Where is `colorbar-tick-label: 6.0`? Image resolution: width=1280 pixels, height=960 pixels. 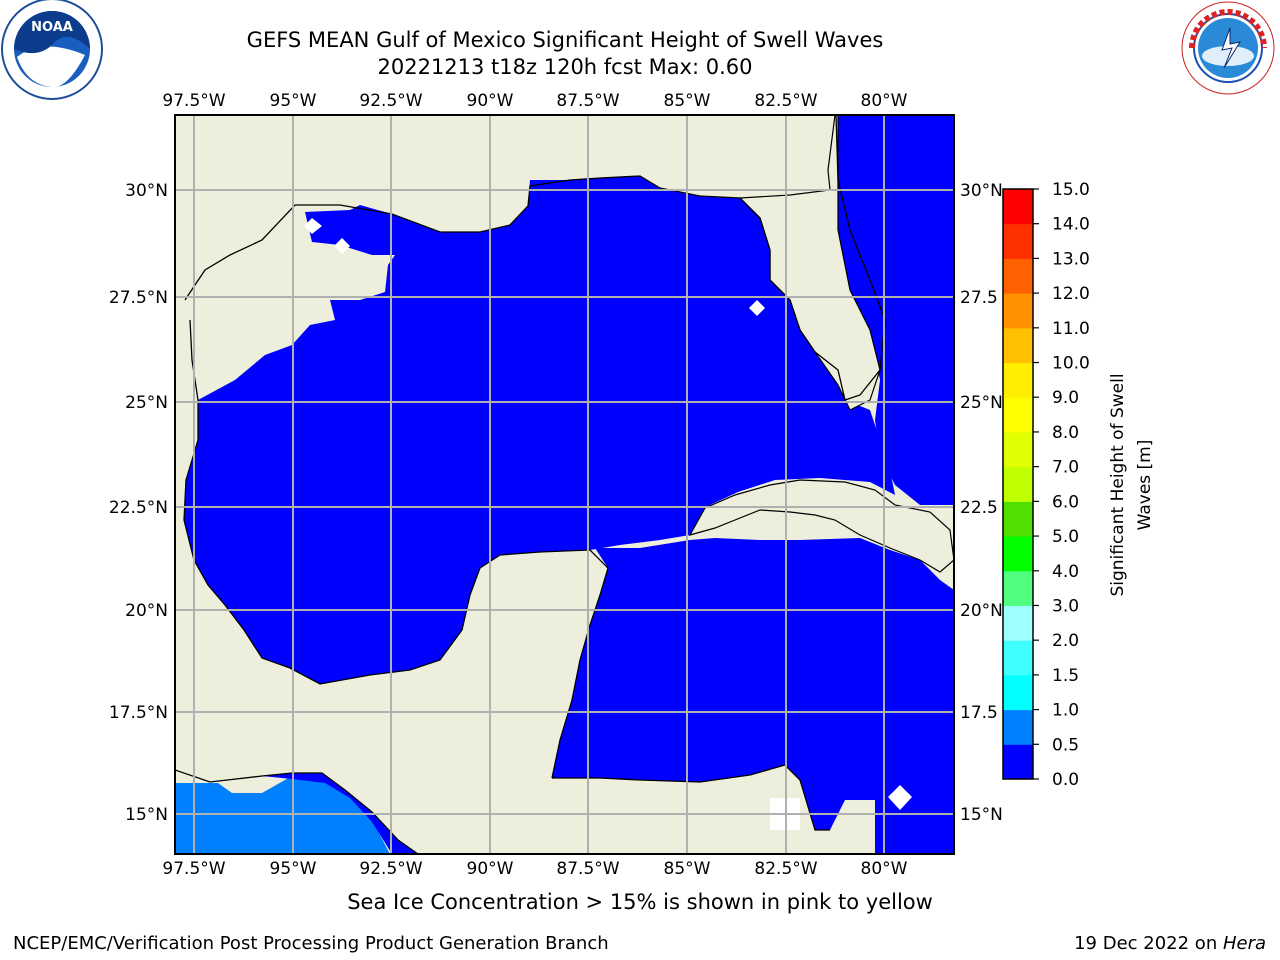
colorbar-tick-label: 6.0 is located at coordinates (1065, 502).